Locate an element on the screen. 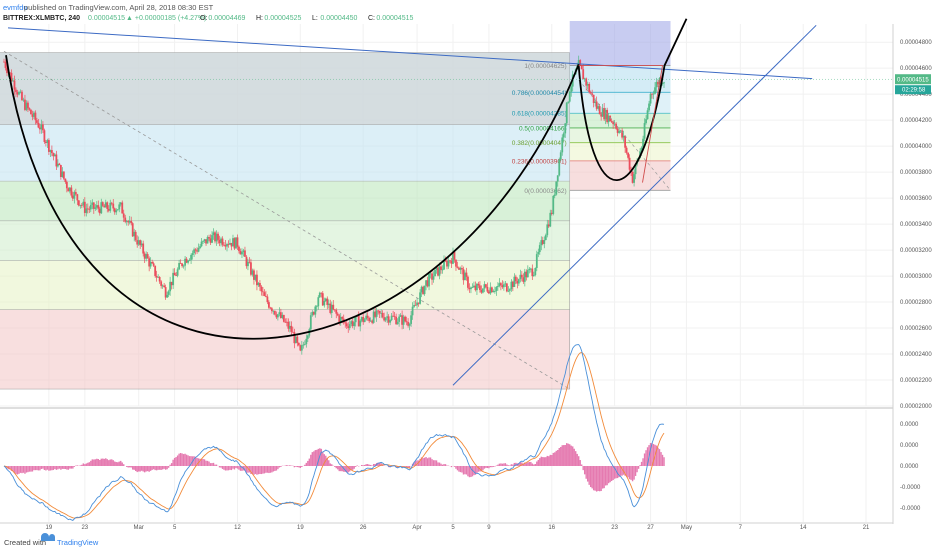 The image size is (932, 555). created-with-label: Created with is located at coordinates (25, 542).